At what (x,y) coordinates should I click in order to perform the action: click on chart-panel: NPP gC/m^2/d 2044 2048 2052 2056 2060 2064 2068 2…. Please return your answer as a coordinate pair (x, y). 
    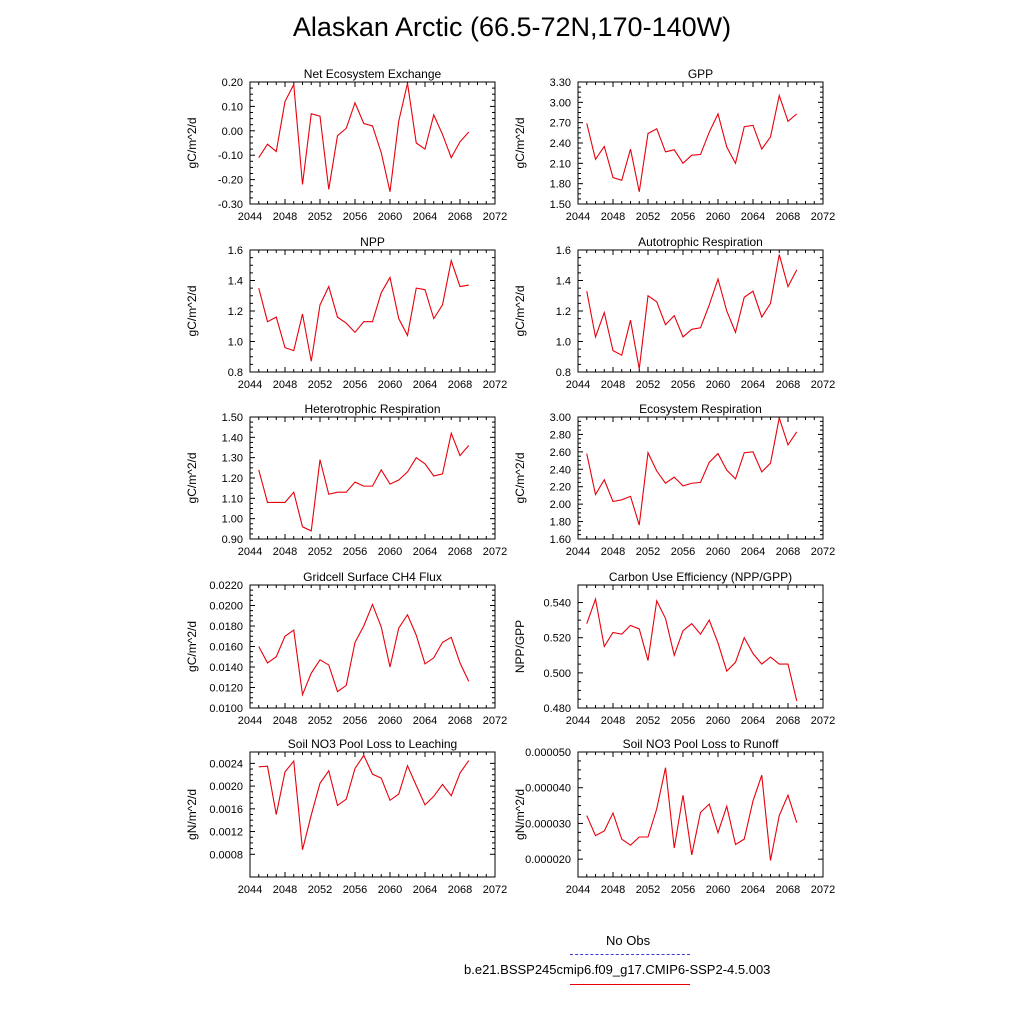
    Looking at the image, I should click on (346, 313).